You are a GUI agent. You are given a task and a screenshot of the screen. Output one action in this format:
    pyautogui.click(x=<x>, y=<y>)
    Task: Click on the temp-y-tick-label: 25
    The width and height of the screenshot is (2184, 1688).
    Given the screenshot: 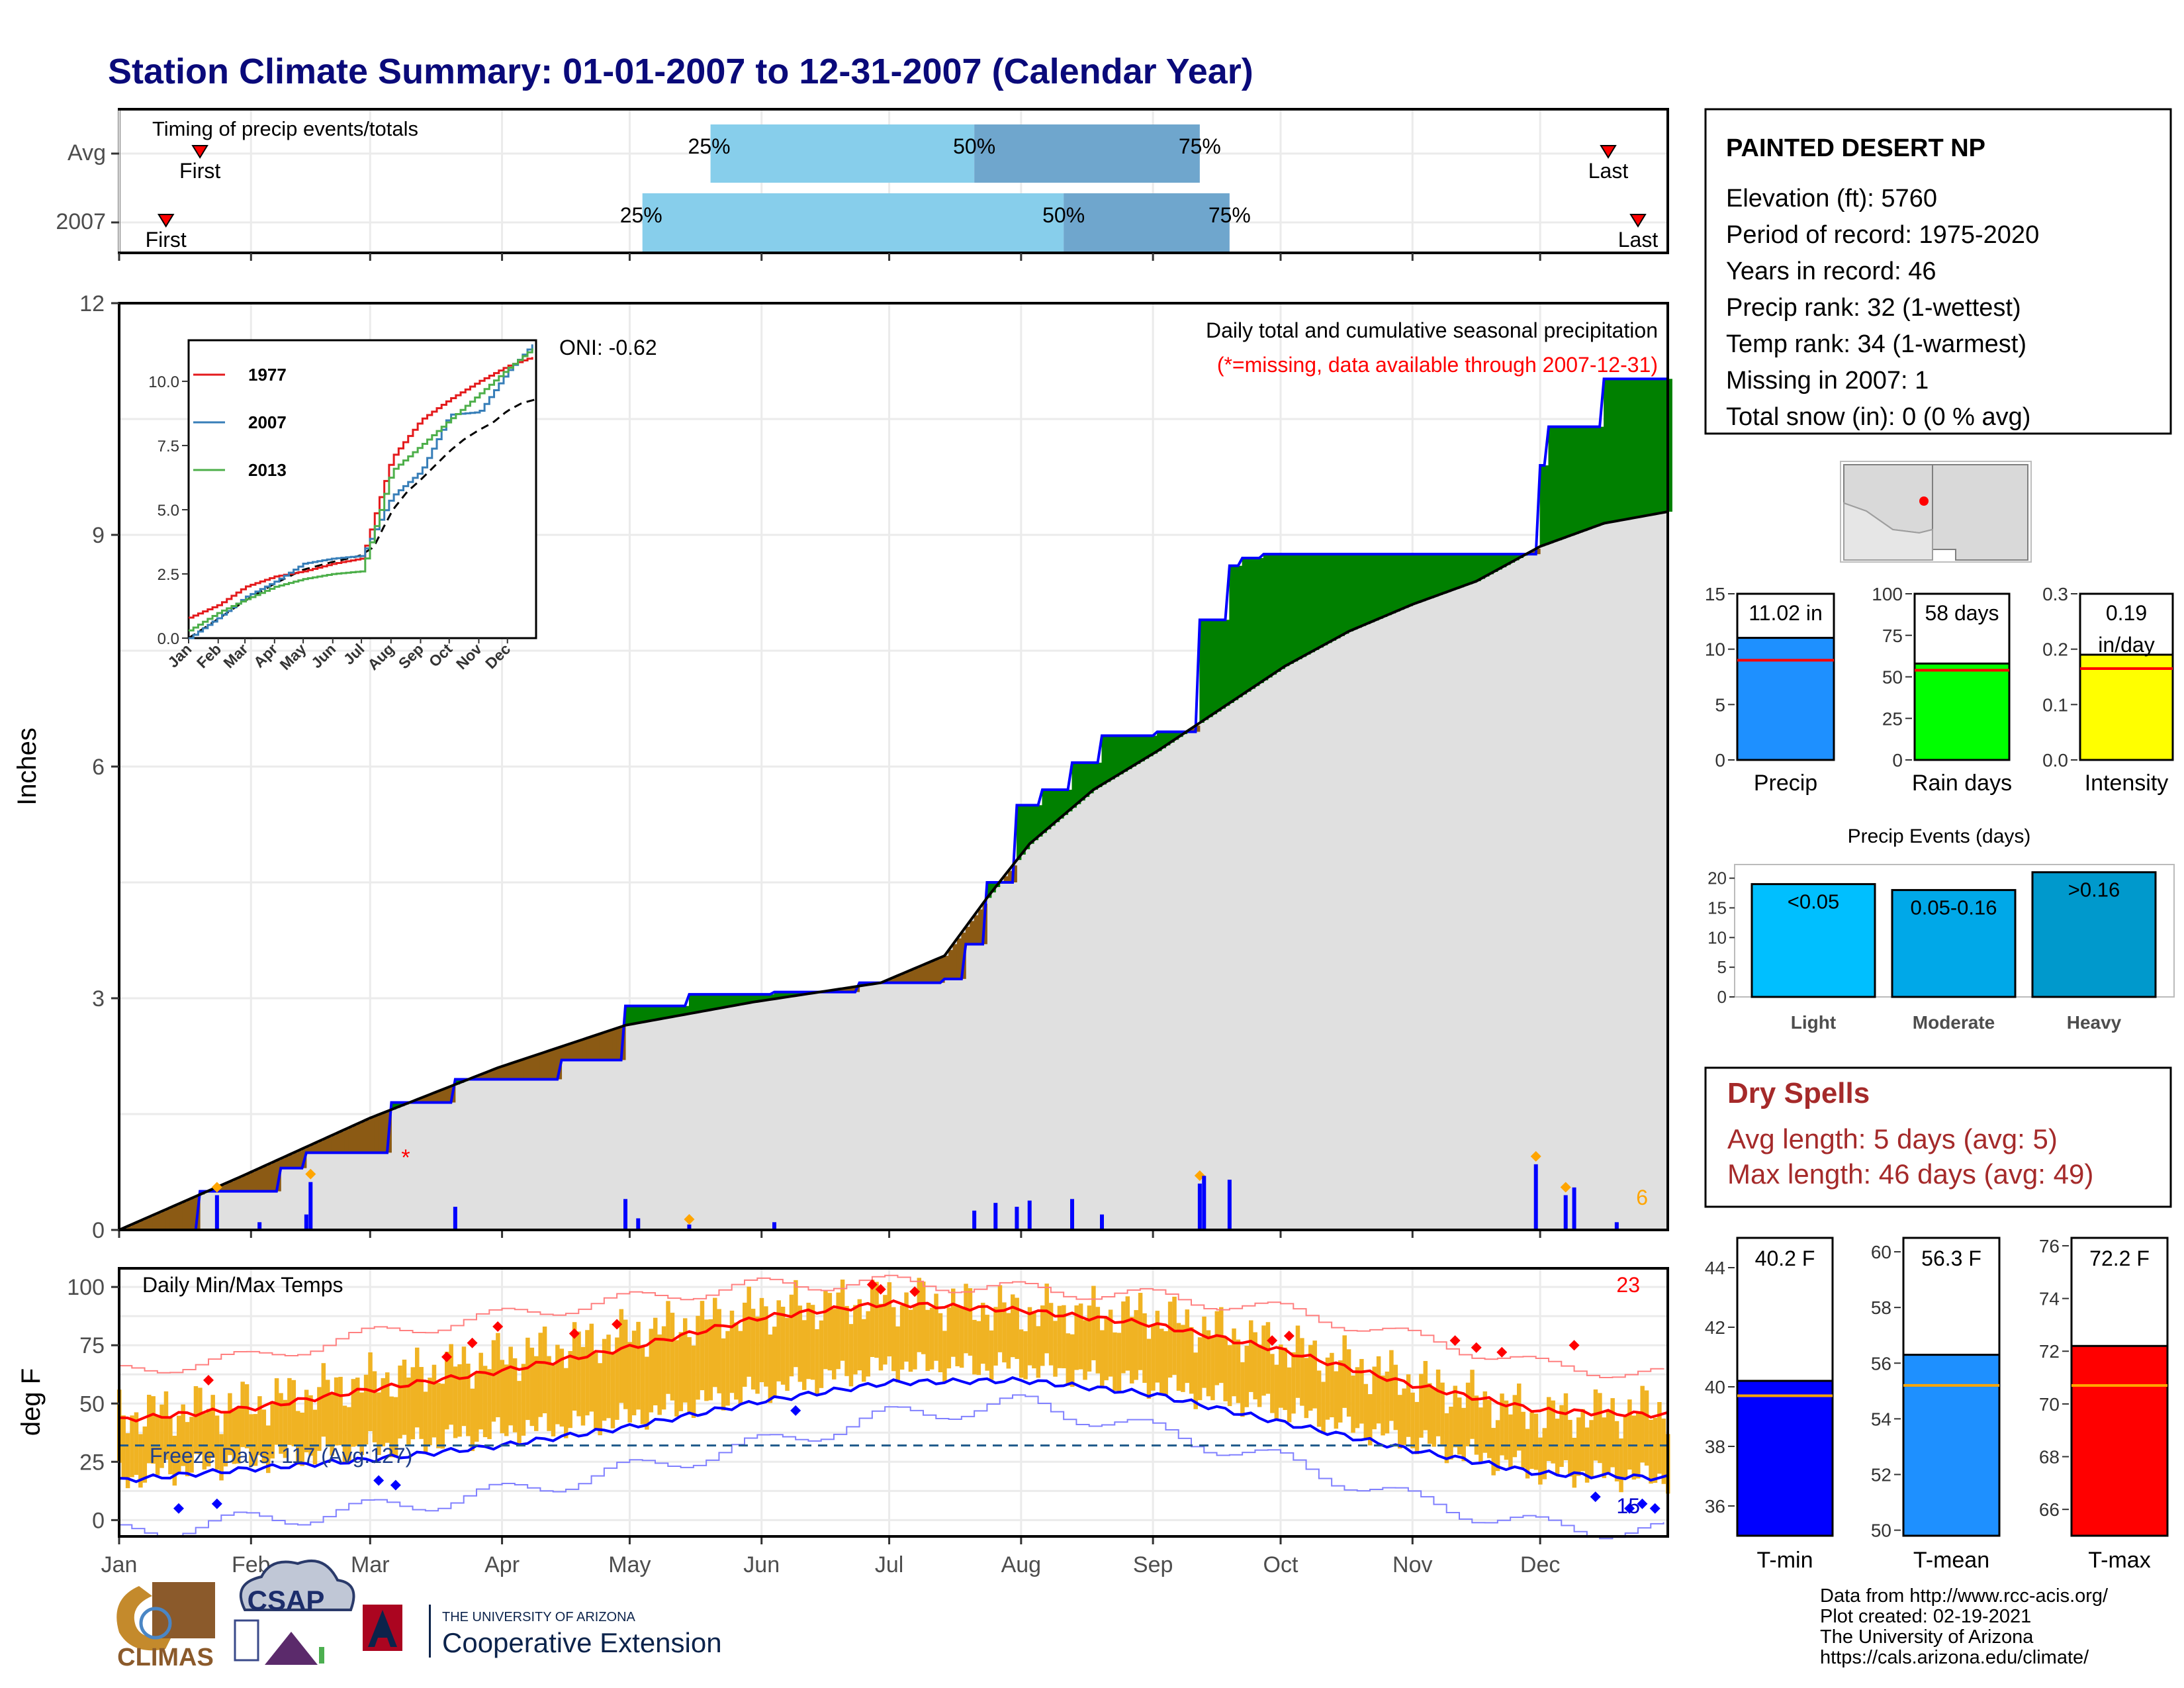 What is the action you would take?
    pyautogui.click(x=92, y=1462)
    